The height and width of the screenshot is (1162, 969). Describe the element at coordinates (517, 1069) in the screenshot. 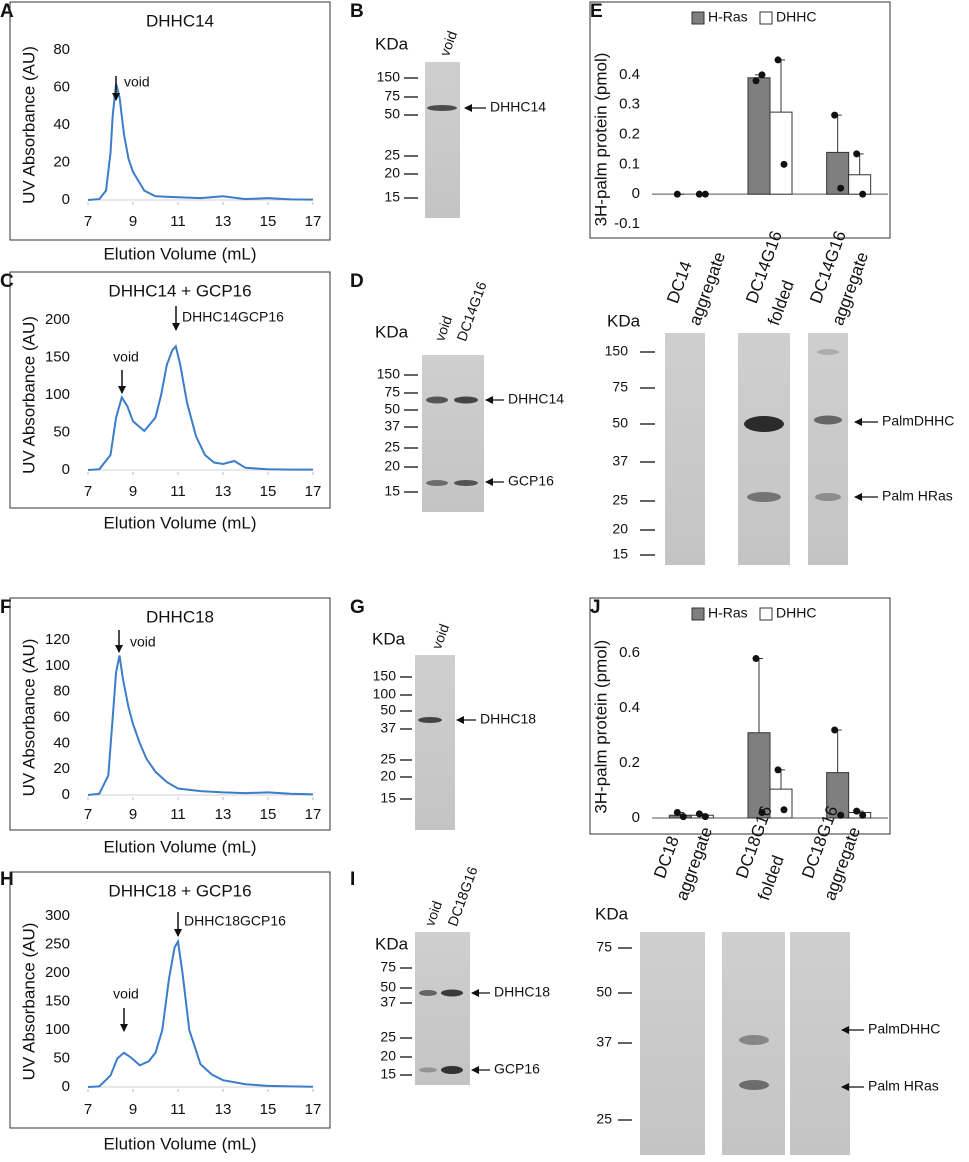

I see `band-label: GCP16` at that location.